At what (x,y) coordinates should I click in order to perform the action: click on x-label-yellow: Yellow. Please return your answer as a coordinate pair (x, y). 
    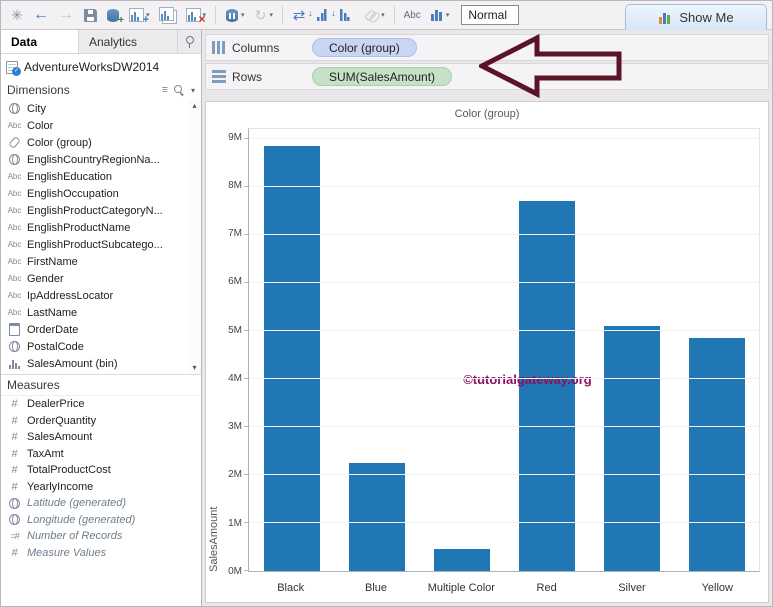
    Looking at the image, I should click on (717, 588).